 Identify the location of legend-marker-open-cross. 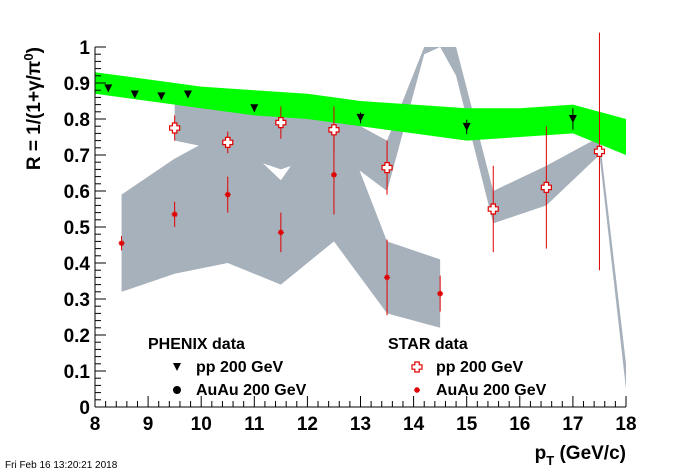
(417, 367).